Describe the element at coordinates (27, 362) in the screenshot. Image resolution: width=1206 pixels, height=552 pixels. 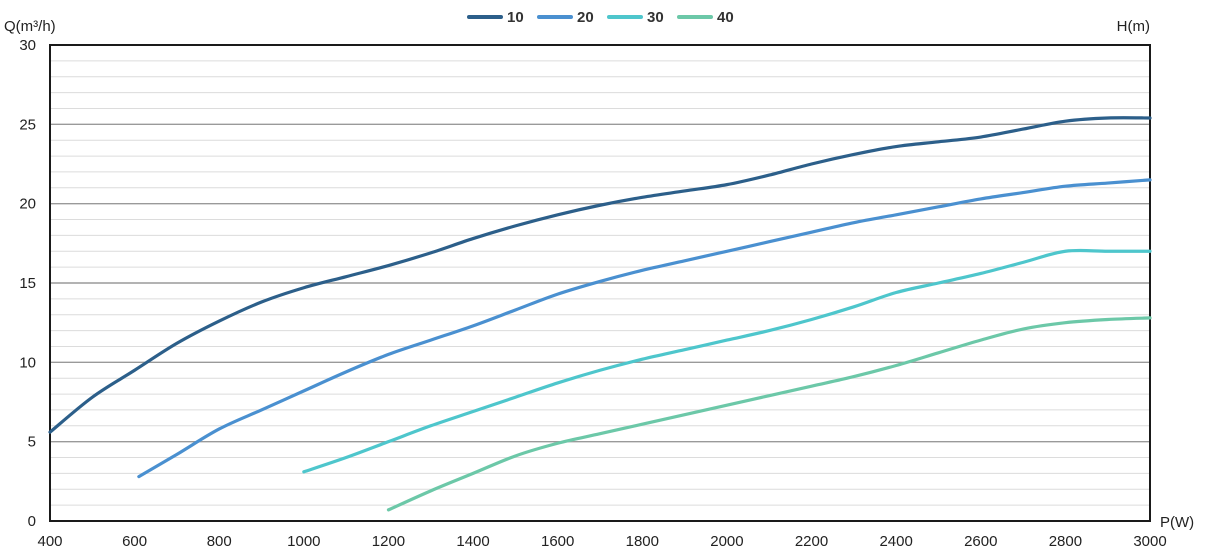
I see `y-tick-label: 10` at that location.